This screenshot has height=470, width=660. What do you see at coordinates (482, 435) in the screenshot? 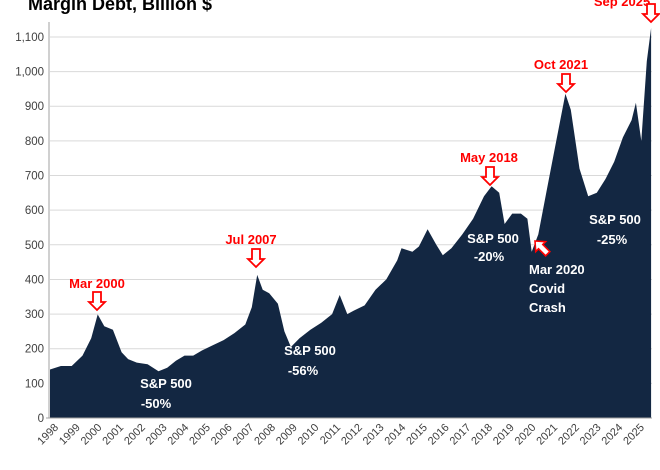
I see `x-tick-label: 2018` at bounding box center [482, 435].